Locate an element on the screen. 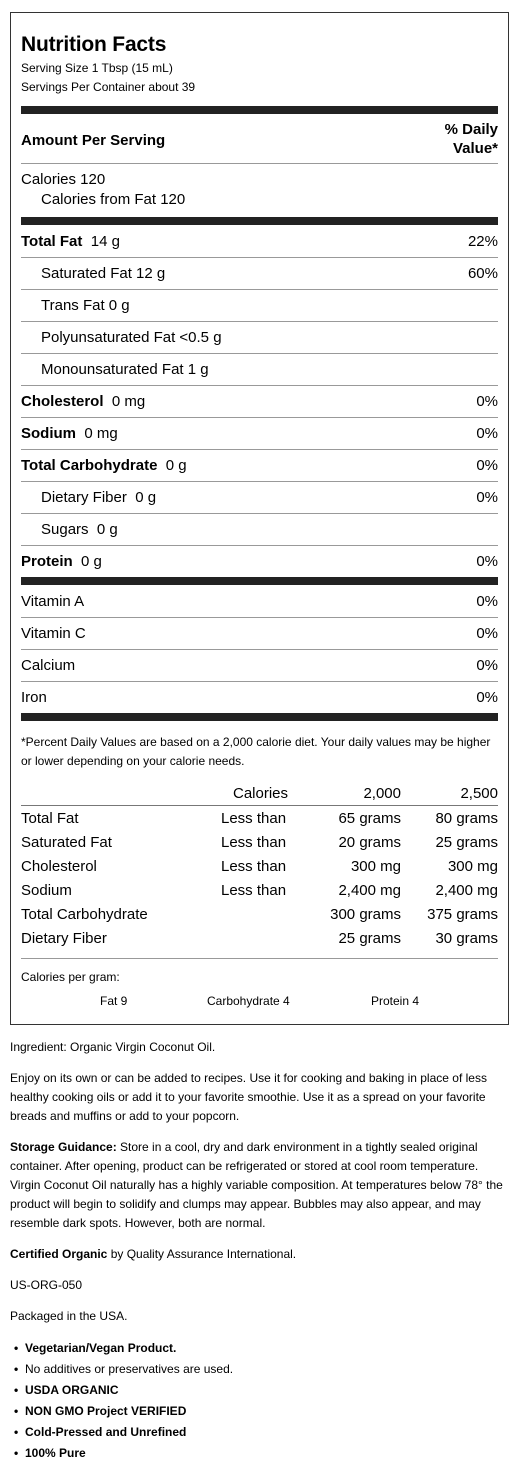 The width and height of the screenshot is (520, 1472). list-item: USDA ORGANIC is located at coordinates (260, 1390).